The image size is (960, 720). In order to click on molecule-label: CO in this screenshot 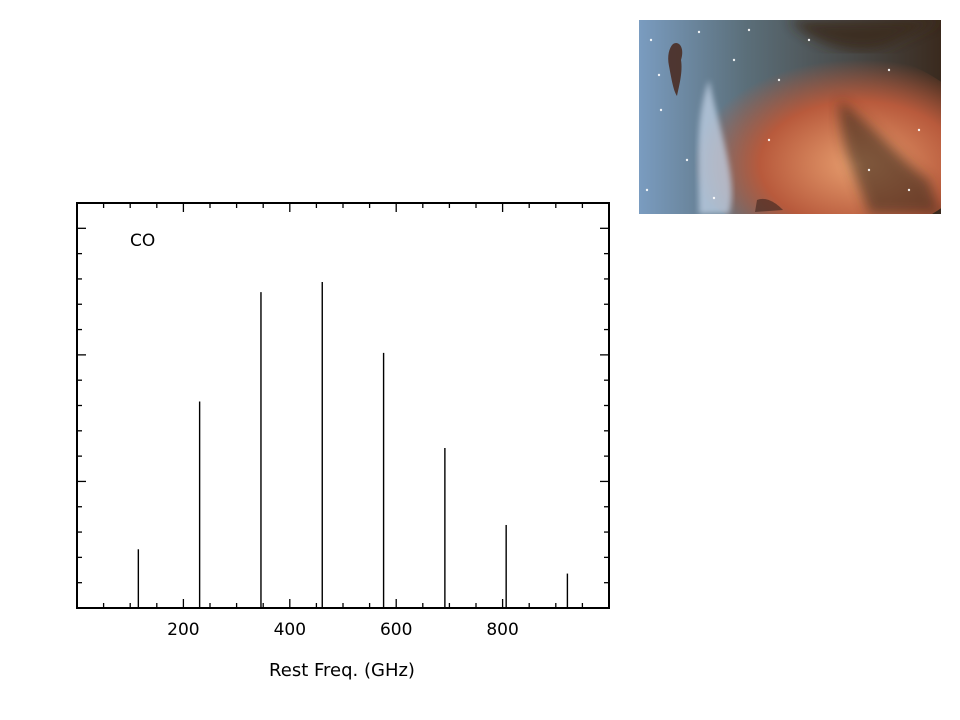, I will do `click(142, 241)`.